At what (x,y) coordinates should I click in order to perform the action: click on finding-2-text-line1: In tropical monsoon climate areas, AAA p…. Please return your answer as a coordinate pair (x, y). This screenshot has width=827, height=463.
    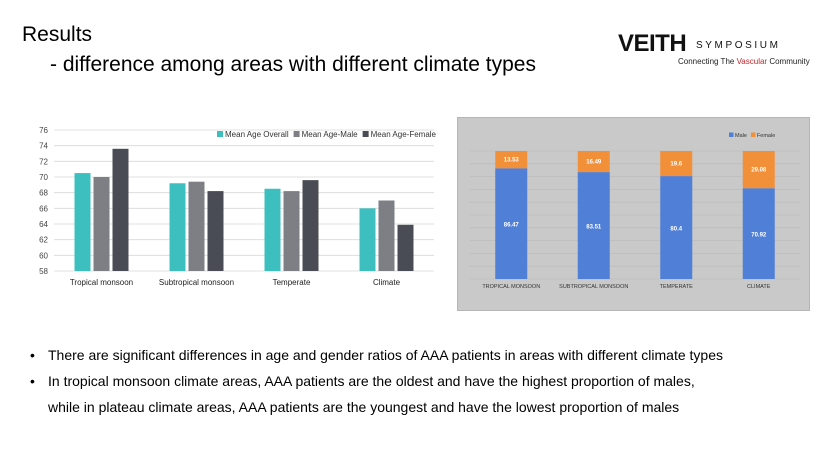
    Looking at the image, I should click on (371, 381).